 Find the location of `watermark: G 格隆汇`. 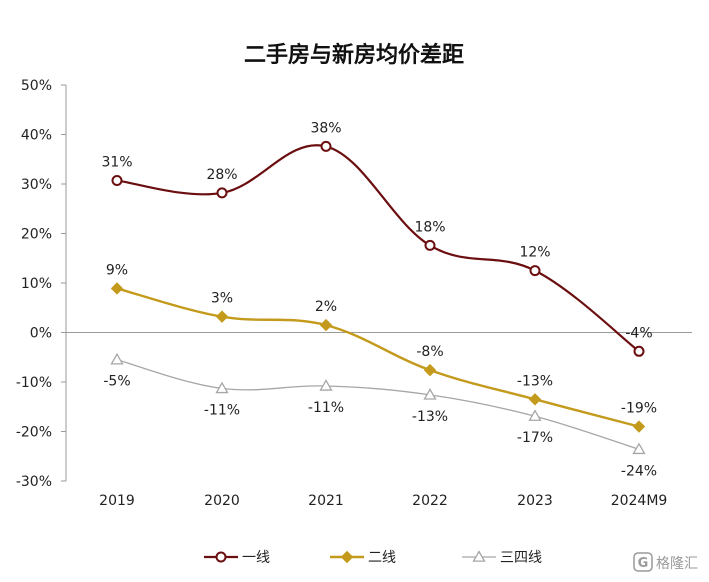

watermark: G 格隆汇 is located at coordinates (665, 562).